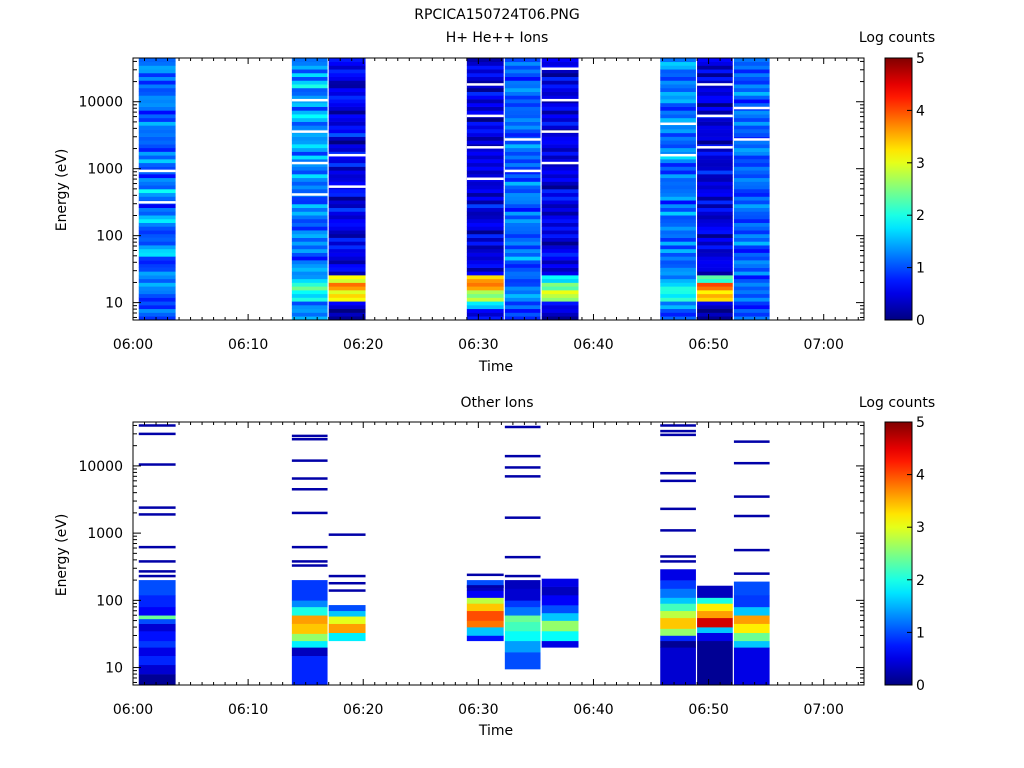 The image size is (1024, 768). Describe the element at coordinates (920, 59) in the screenshot. I see `colorbar-tick-label: 5` at that location.